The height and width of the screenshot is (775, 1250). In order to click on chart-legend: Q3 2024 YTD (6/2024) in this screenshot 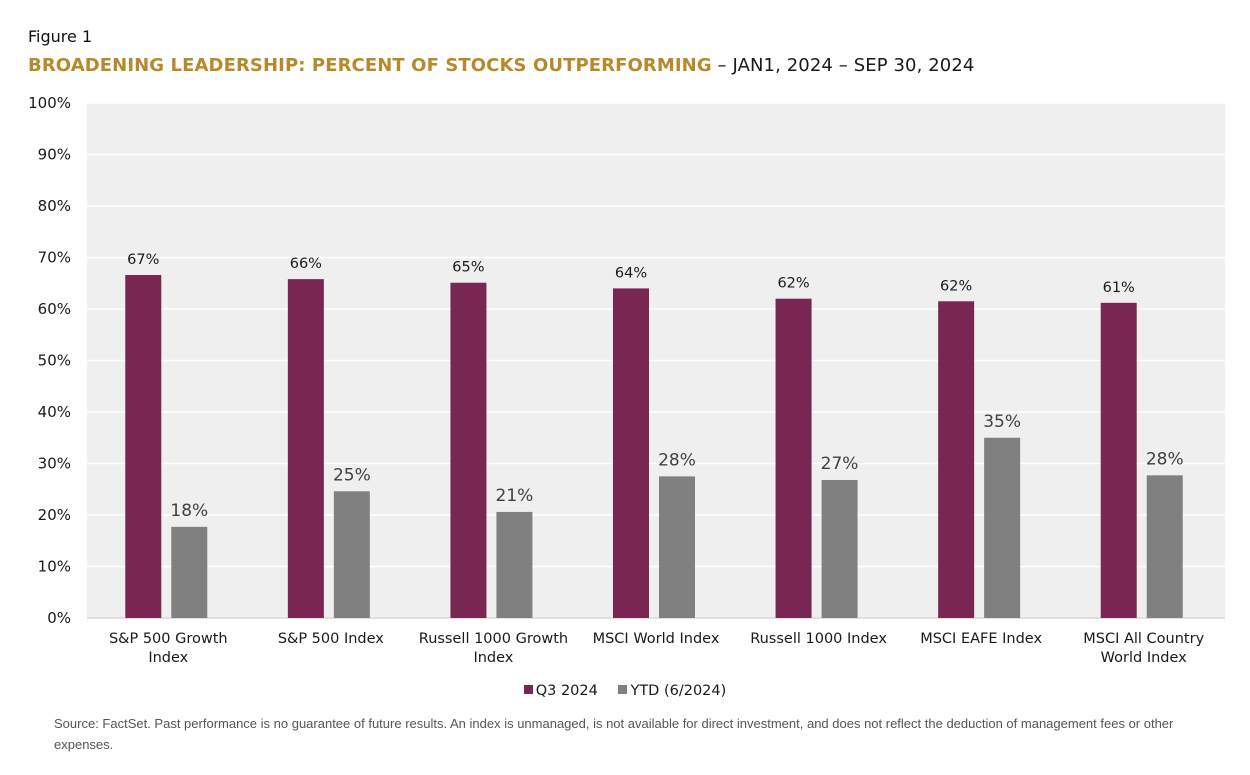, I will do `click(625, 691)`.